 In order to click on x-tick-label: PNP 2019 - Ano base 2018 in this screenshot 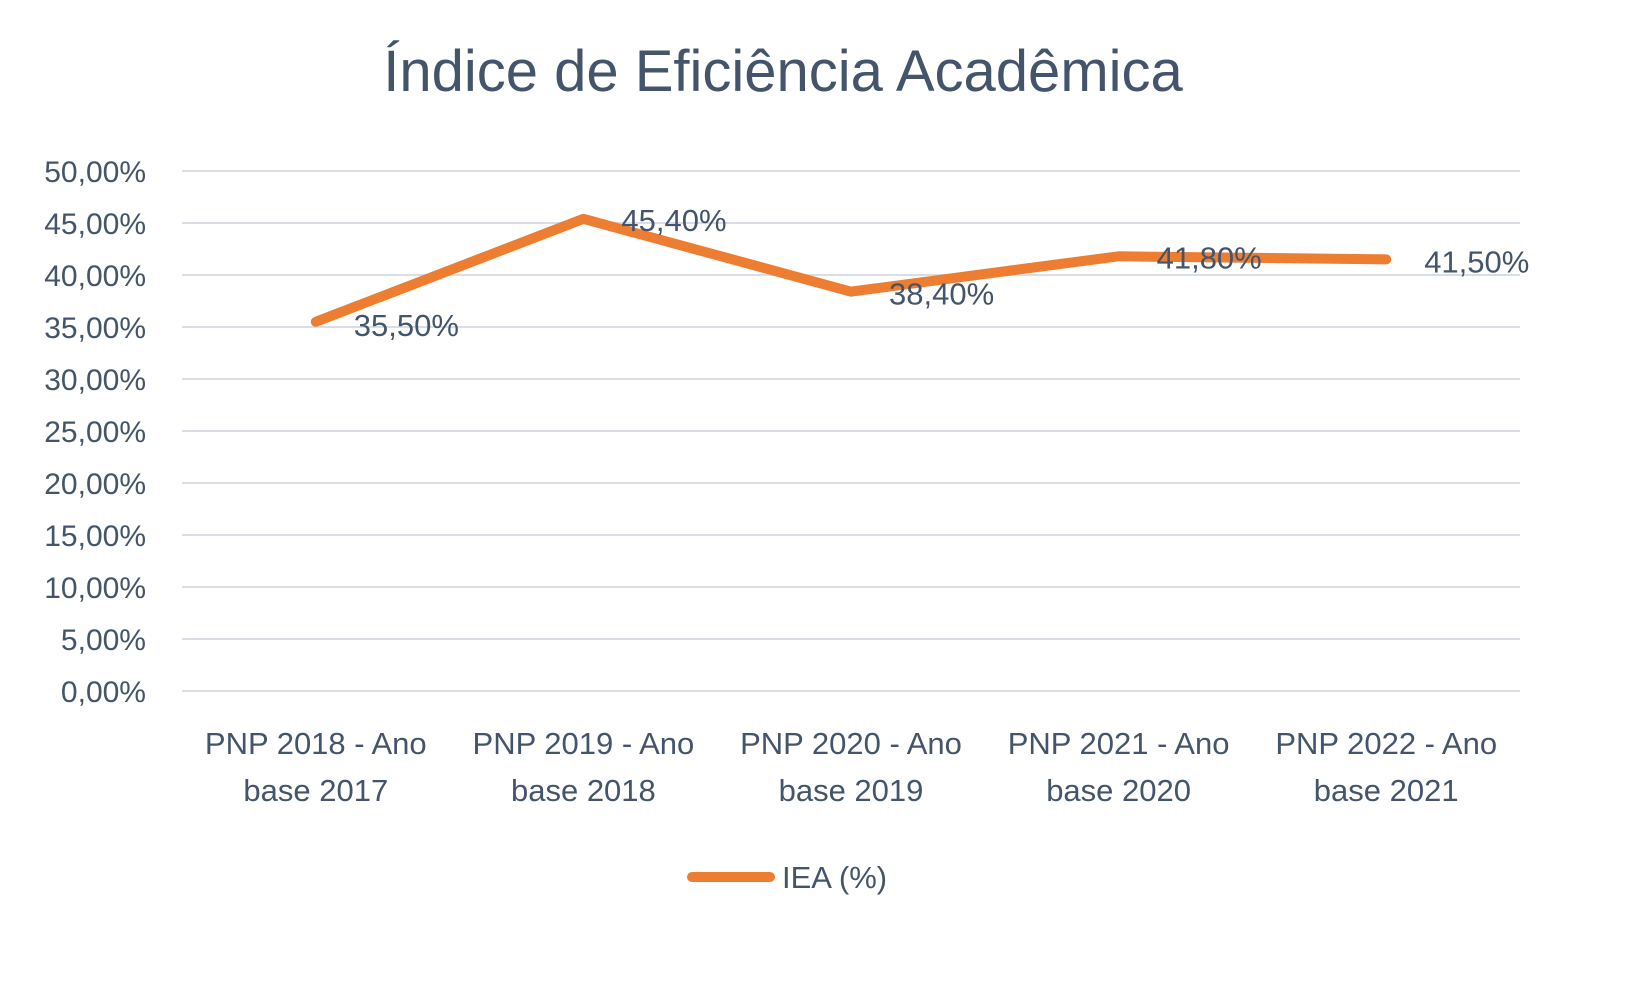, I will do `click(584, 767)`.